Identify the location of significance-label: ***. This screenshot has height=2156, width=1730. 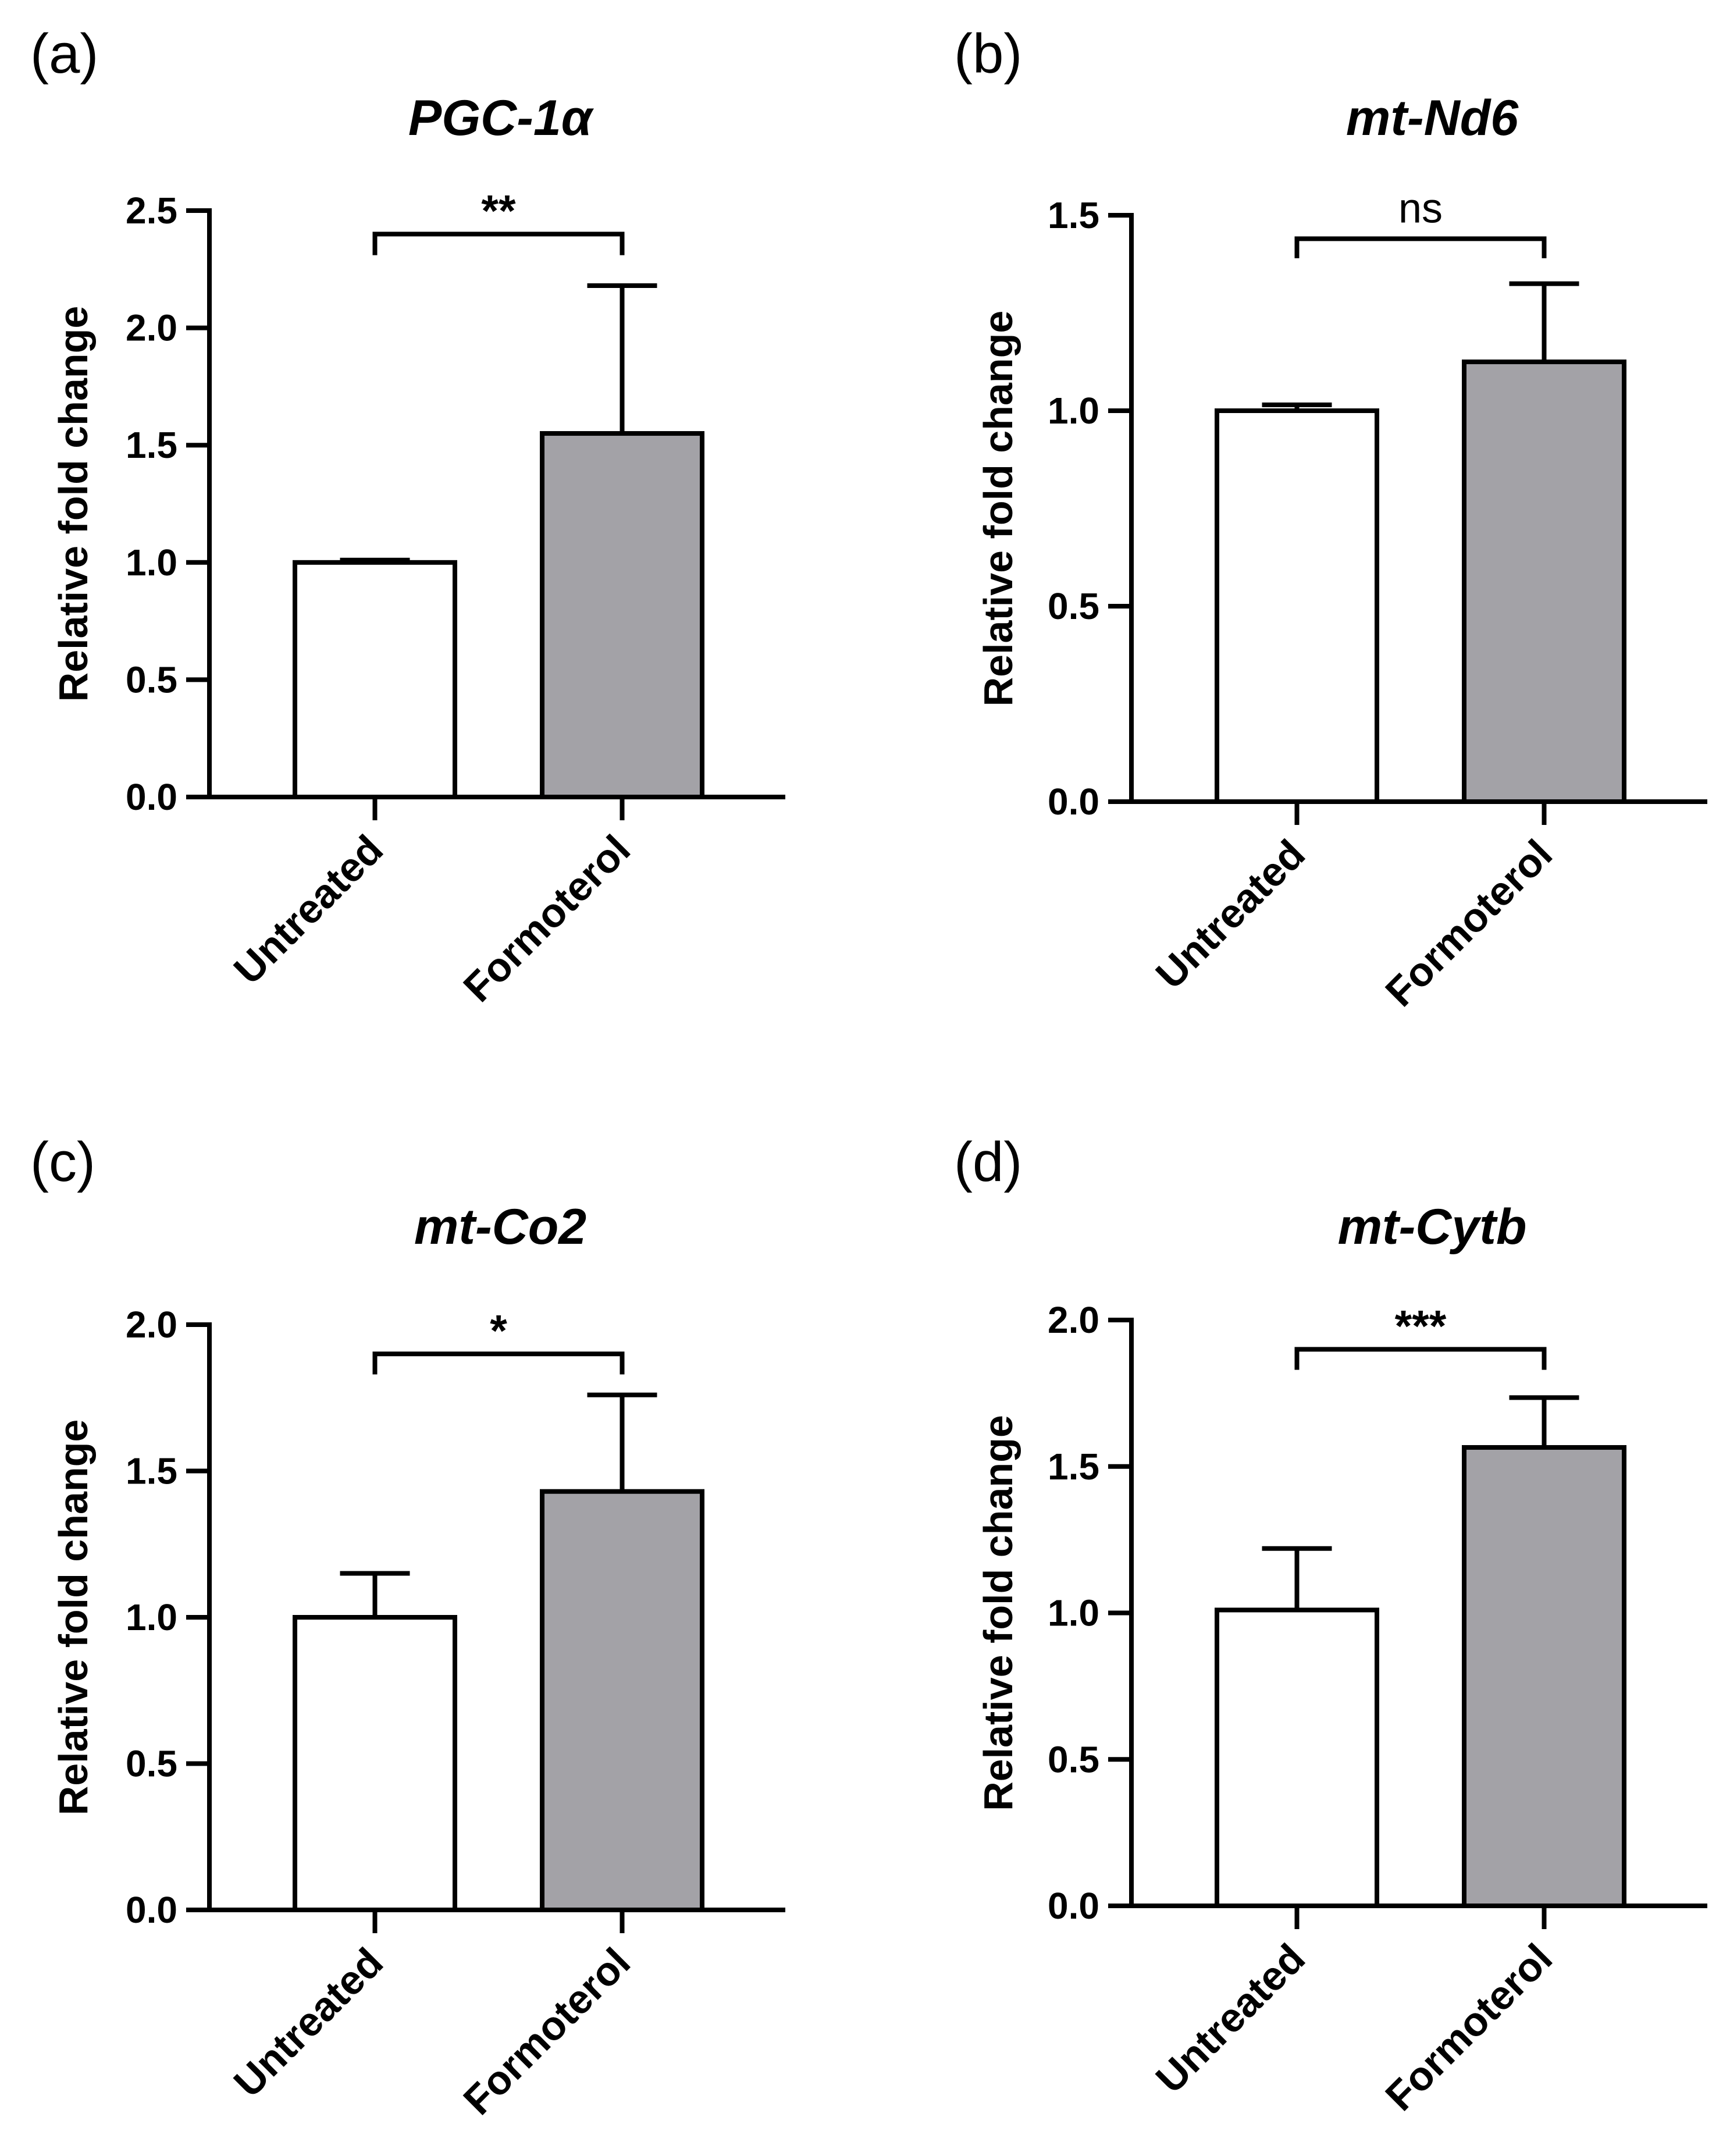
(1421, 1326).